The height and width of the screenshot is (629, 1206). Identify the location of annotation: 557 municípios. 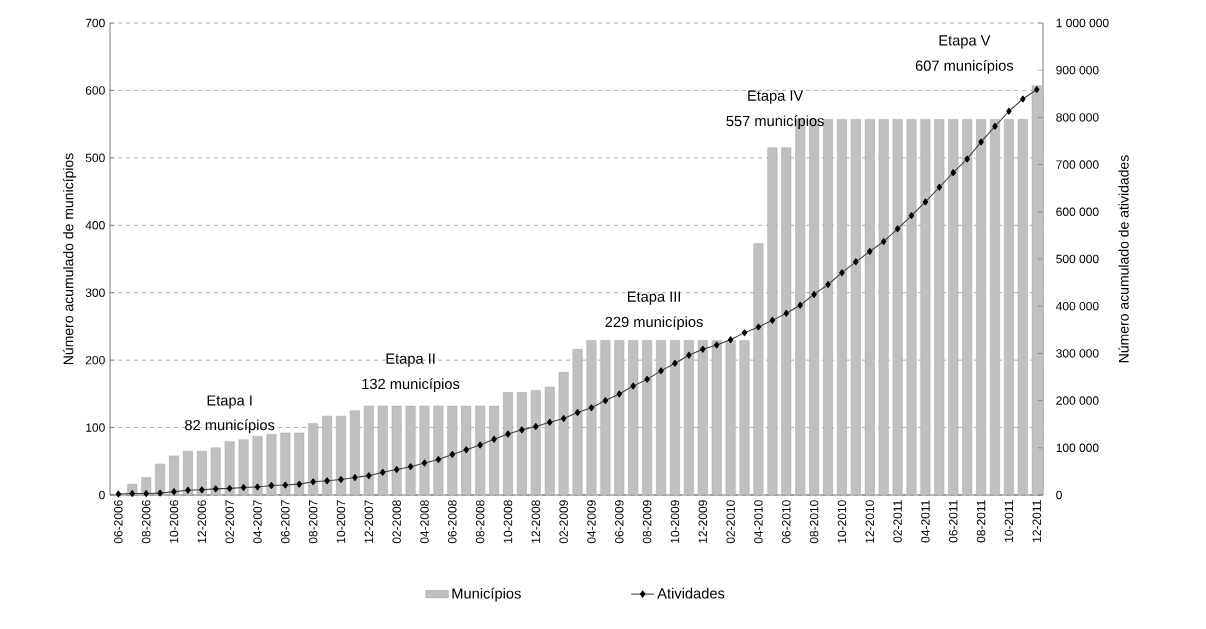
(775, 122).